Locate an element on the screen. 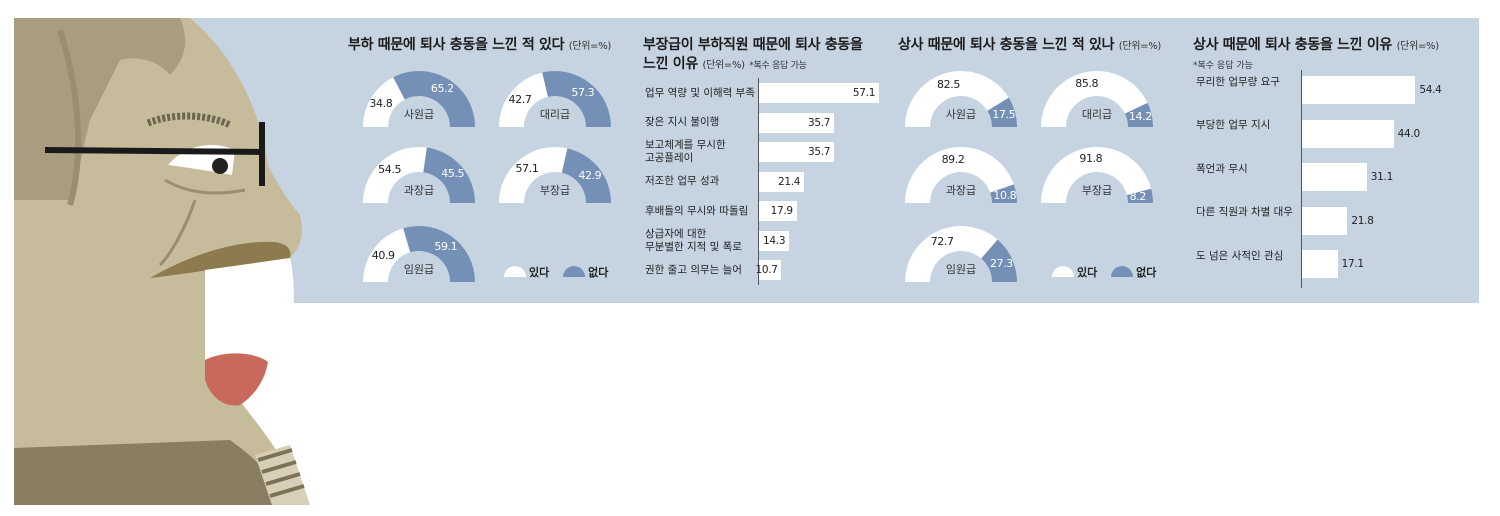 The height and width of the screenshot is (516, 1500). bar-value: 10.7 is located at coordinates (766, 270).